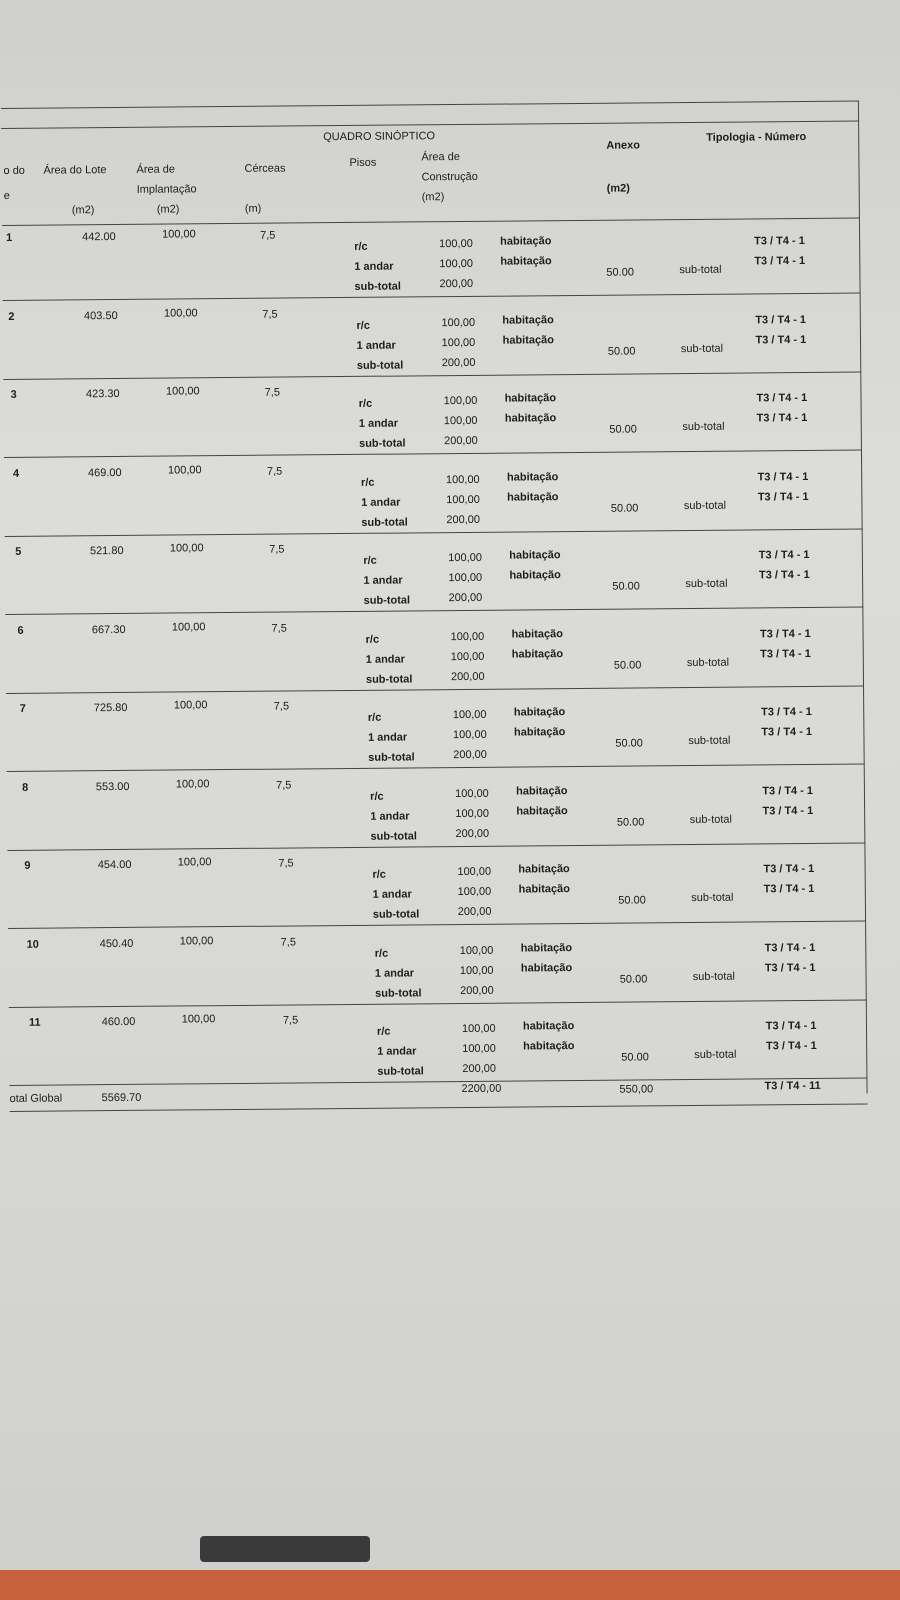 The width and height of the screenshot is (900, 1600). Describe the element at coordinates (18, 551) in the screenshot. I see `lot-number: 5` at that location.